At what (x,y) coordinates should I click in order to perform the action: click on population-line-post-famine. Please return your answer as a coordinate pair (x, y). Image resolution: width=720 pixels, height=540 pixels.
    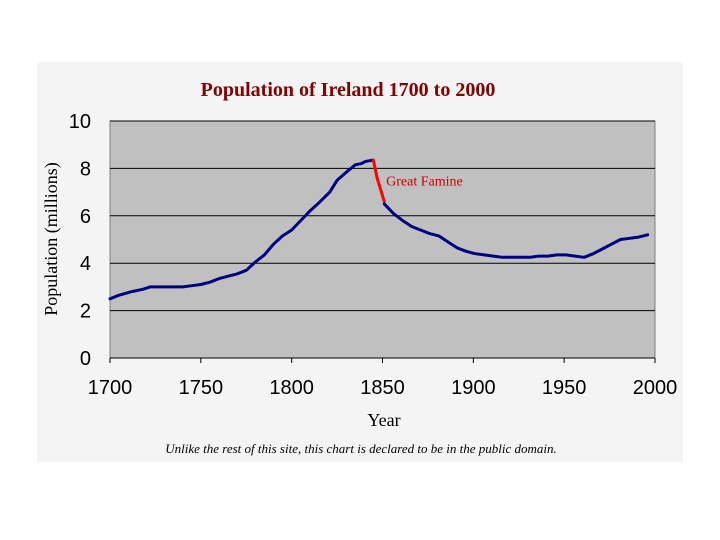
    Looking at the image, I should click on (516, 230).